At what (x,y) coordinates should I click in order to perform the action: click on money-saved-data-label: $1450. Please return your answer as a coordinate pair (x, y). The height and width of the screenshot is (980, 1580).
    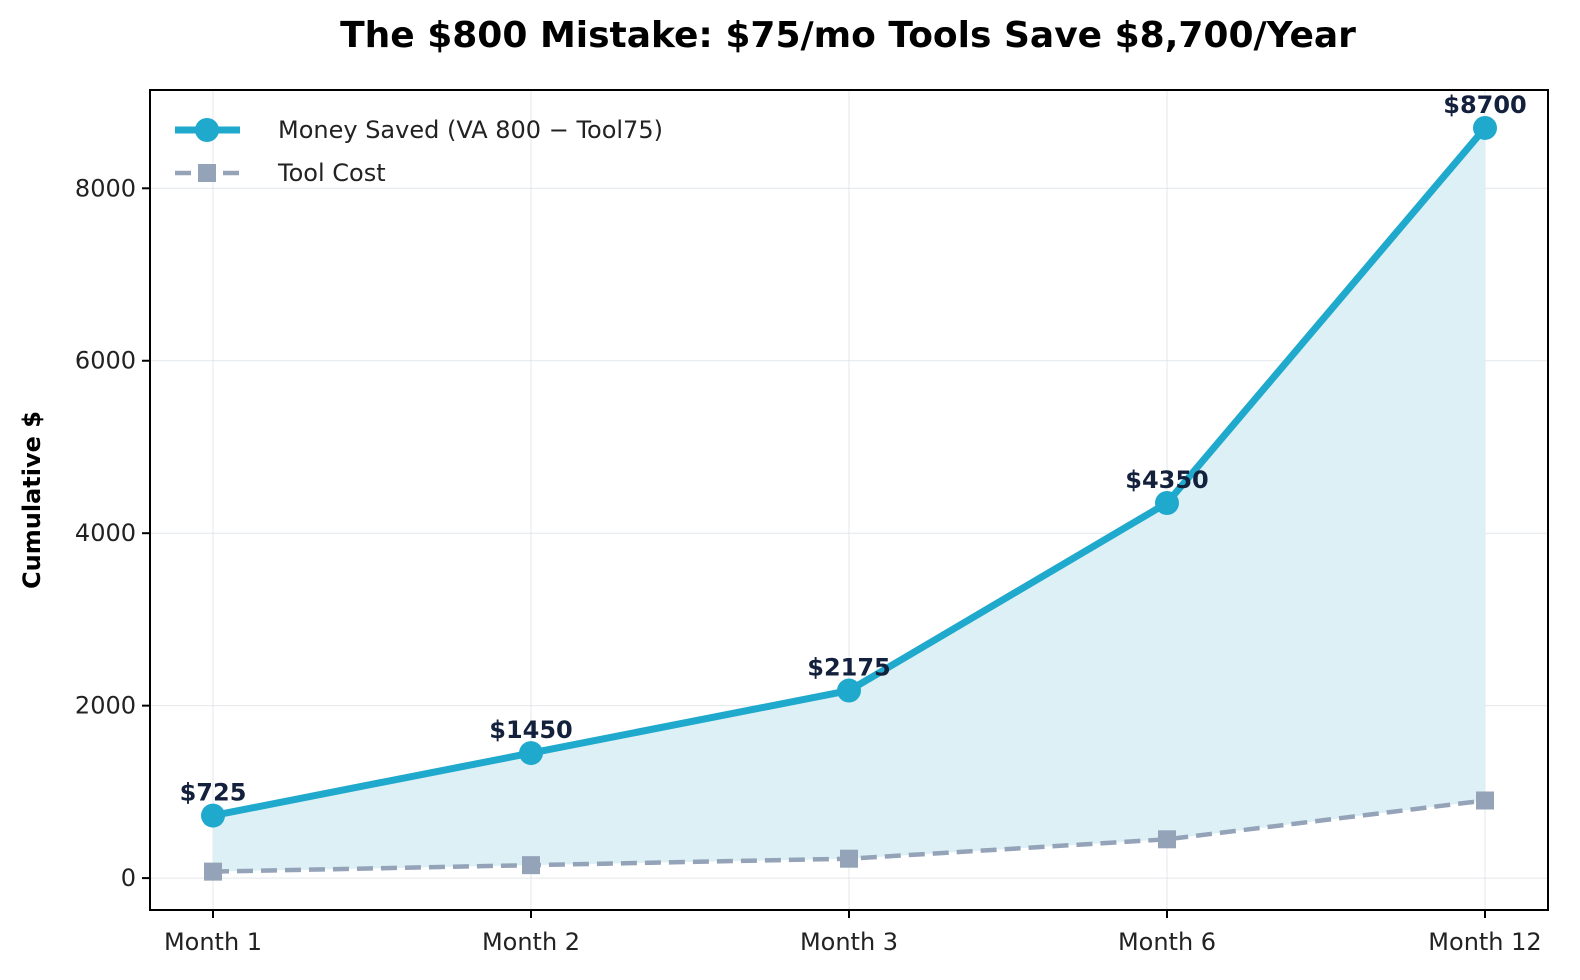
    Looking at the image, I should click on (531, 730).